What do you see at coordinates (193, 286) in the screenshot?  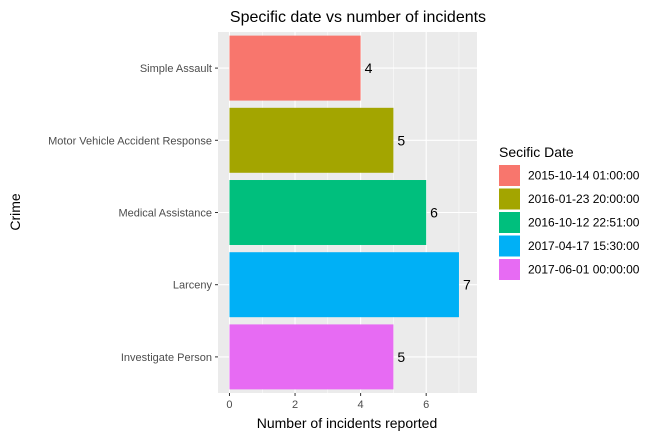 I see `y-tick-label: Larceny` at bounding box center [193, 286].